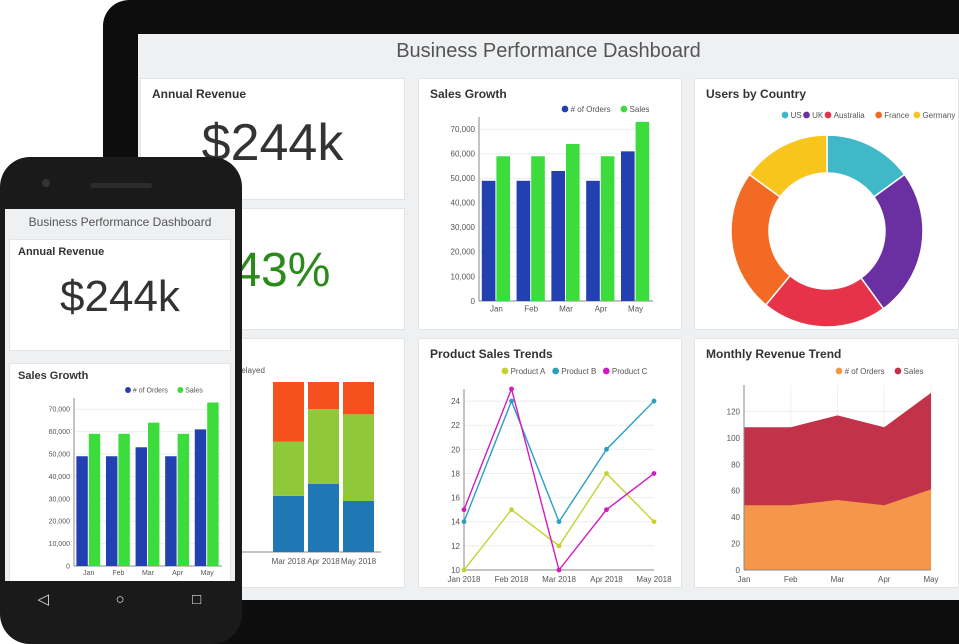  Describe the element at coordinates (850, 115) in the screenshot. I see `legend-label: Australia` at that location.